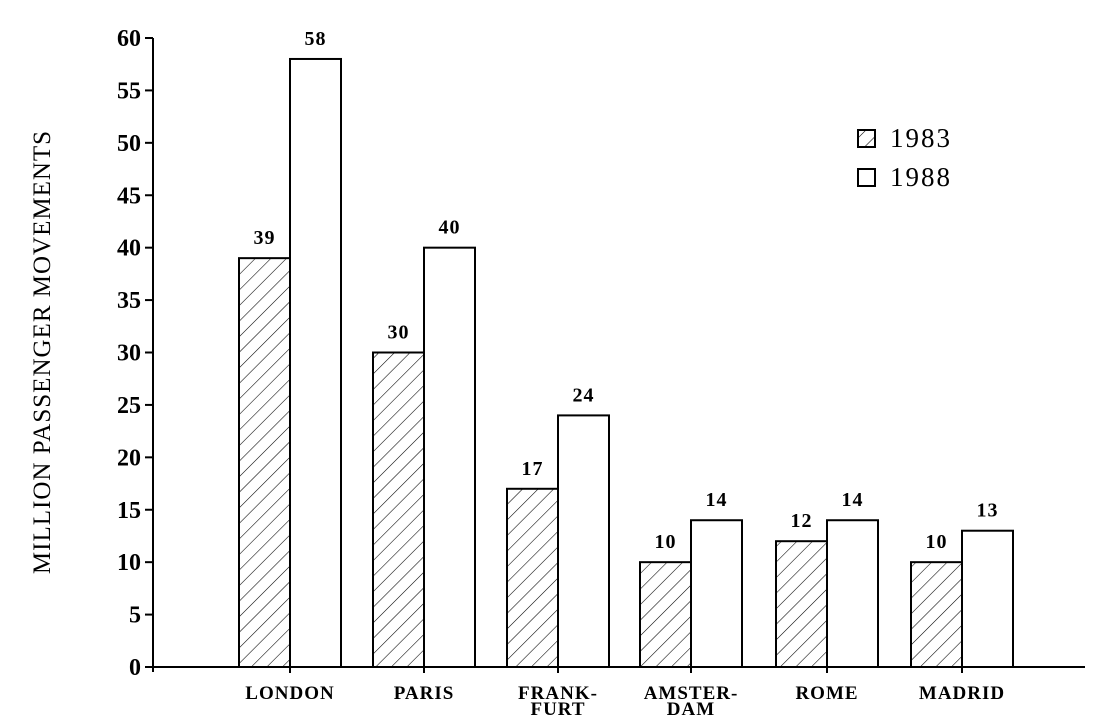 The image size is (1096, 728). Describe the element at coordinates (691, 693) in the screenshot. I see `x-tick-label: AMSTER-` at that location.